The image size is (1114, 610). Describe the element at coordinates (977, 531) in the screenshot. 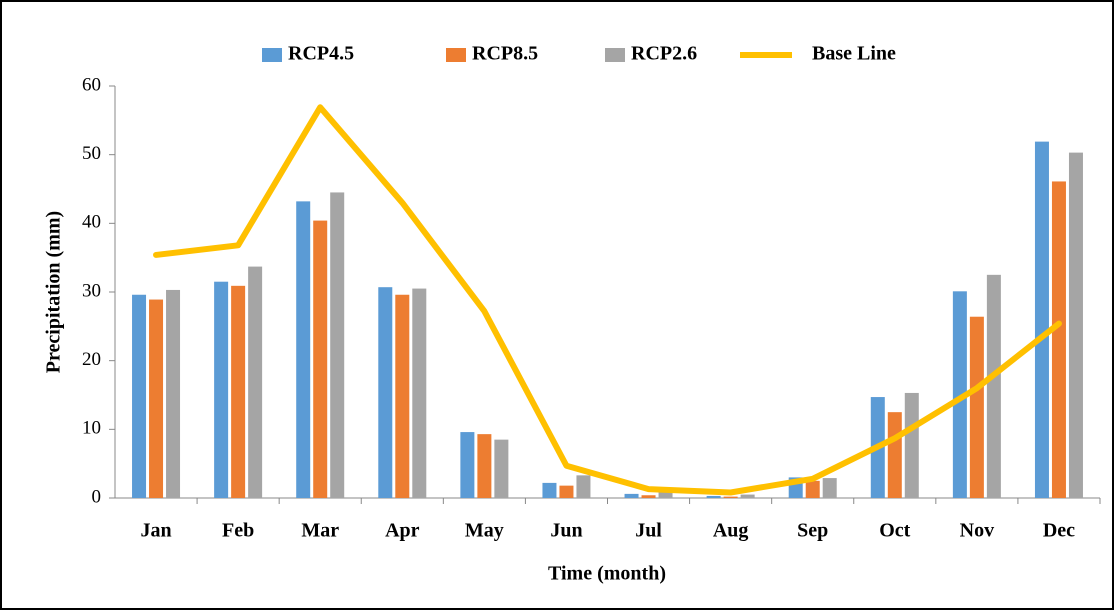

I see `x-tick-label: Nov` at that location.